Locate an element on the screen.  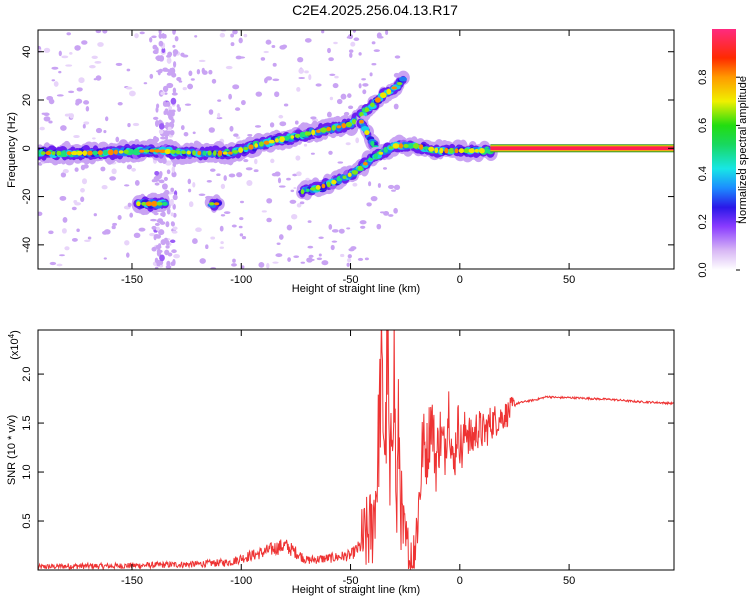
colorbar-tick-label: 0.0 is located at coordinates (703, 269).